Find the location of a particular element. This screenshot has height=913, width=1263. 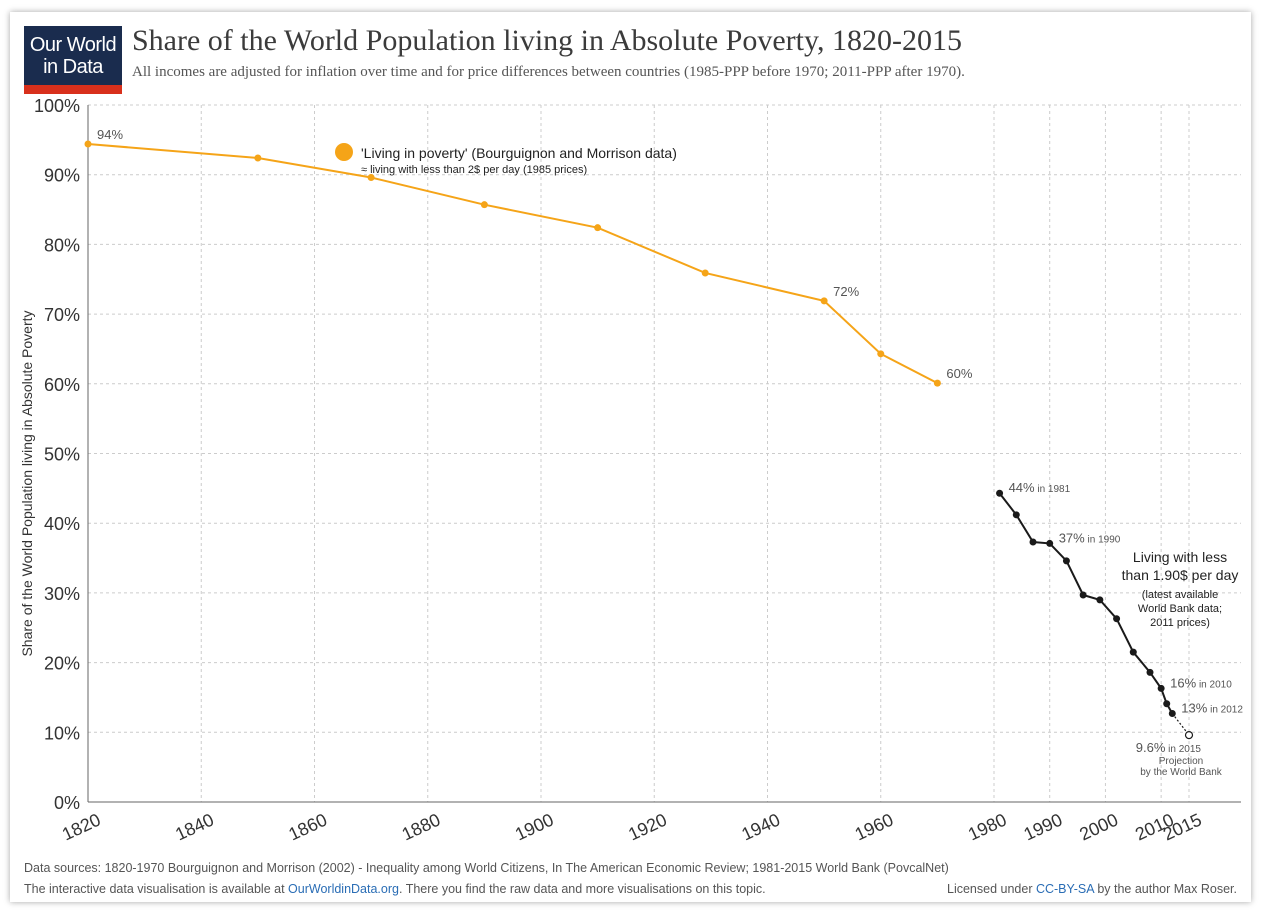

y-tick-label: 70% is located at coordinates (62, 315).